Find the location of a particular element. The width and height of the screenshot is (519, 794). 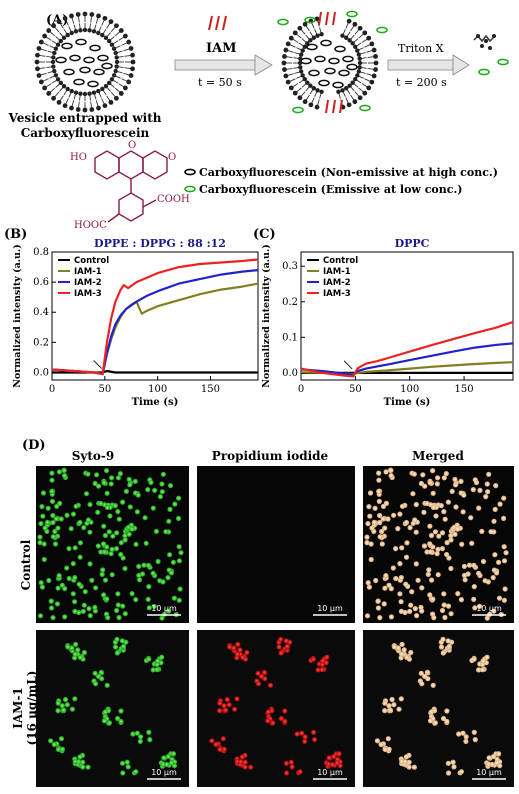

y-tick-label: 0.1 is located at coordinates (290, 337).